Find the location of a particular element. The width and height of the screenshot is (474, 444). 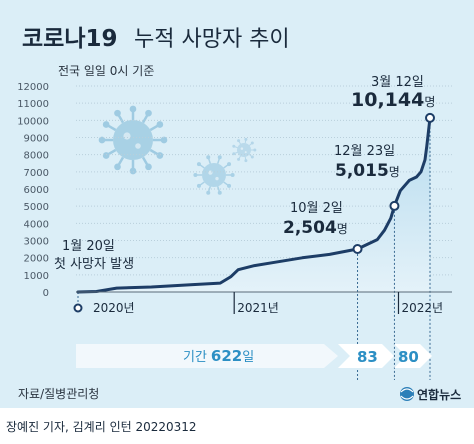

y-tick-label: 9000 is located at coordinates (36, 139).